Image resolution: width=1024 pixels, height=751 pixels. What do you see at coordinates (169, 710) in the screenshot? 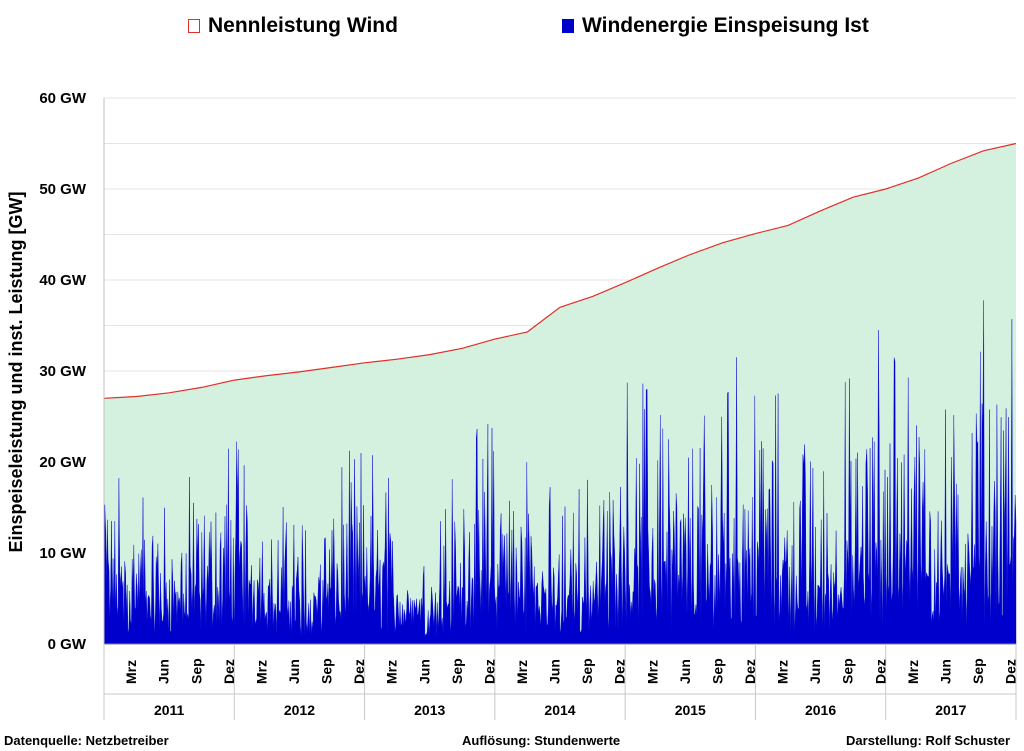
I see `year-tick-label: 2011` at bounding box center [169, 710].